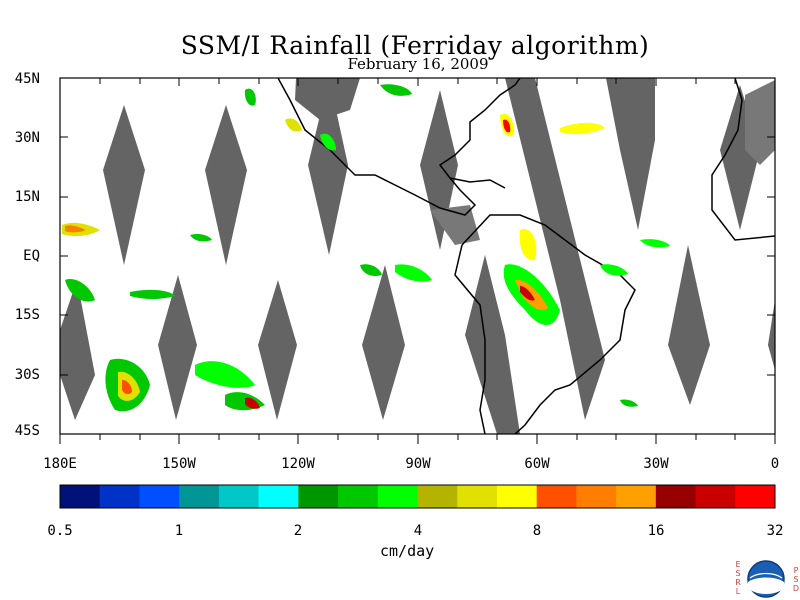  What do you see at coordinates (27, 197) in the screenshot?
I see `lat-label-15n: 15N` at bounding box center [27, 197].